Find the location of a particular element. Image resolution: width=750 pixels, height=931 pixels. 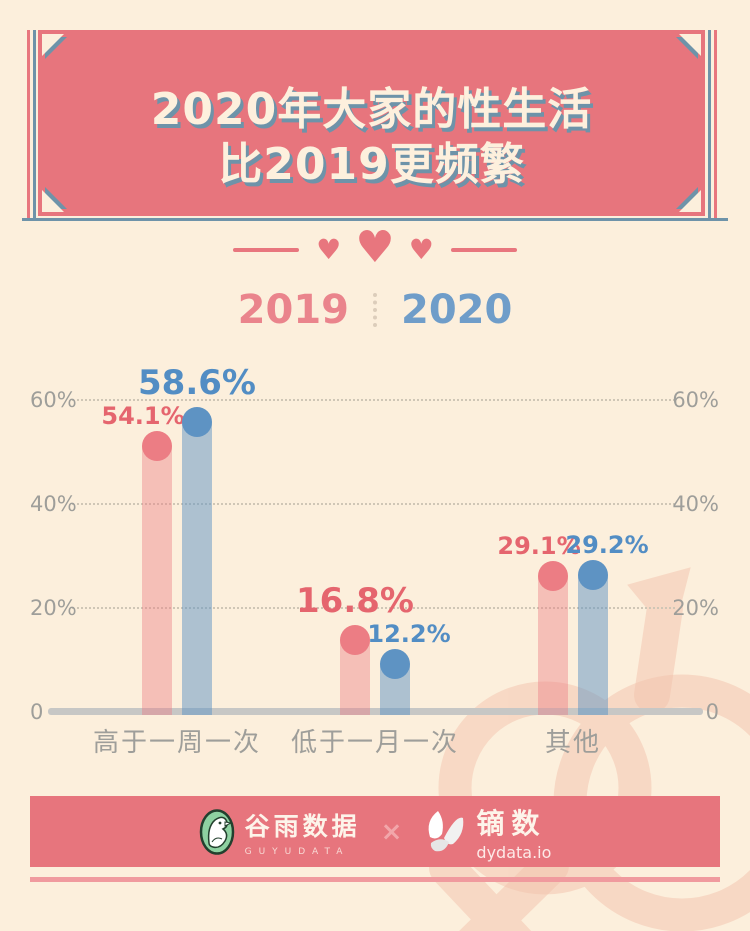

value-label-2019-0: 54.1% is located at coordinates (143, 415).